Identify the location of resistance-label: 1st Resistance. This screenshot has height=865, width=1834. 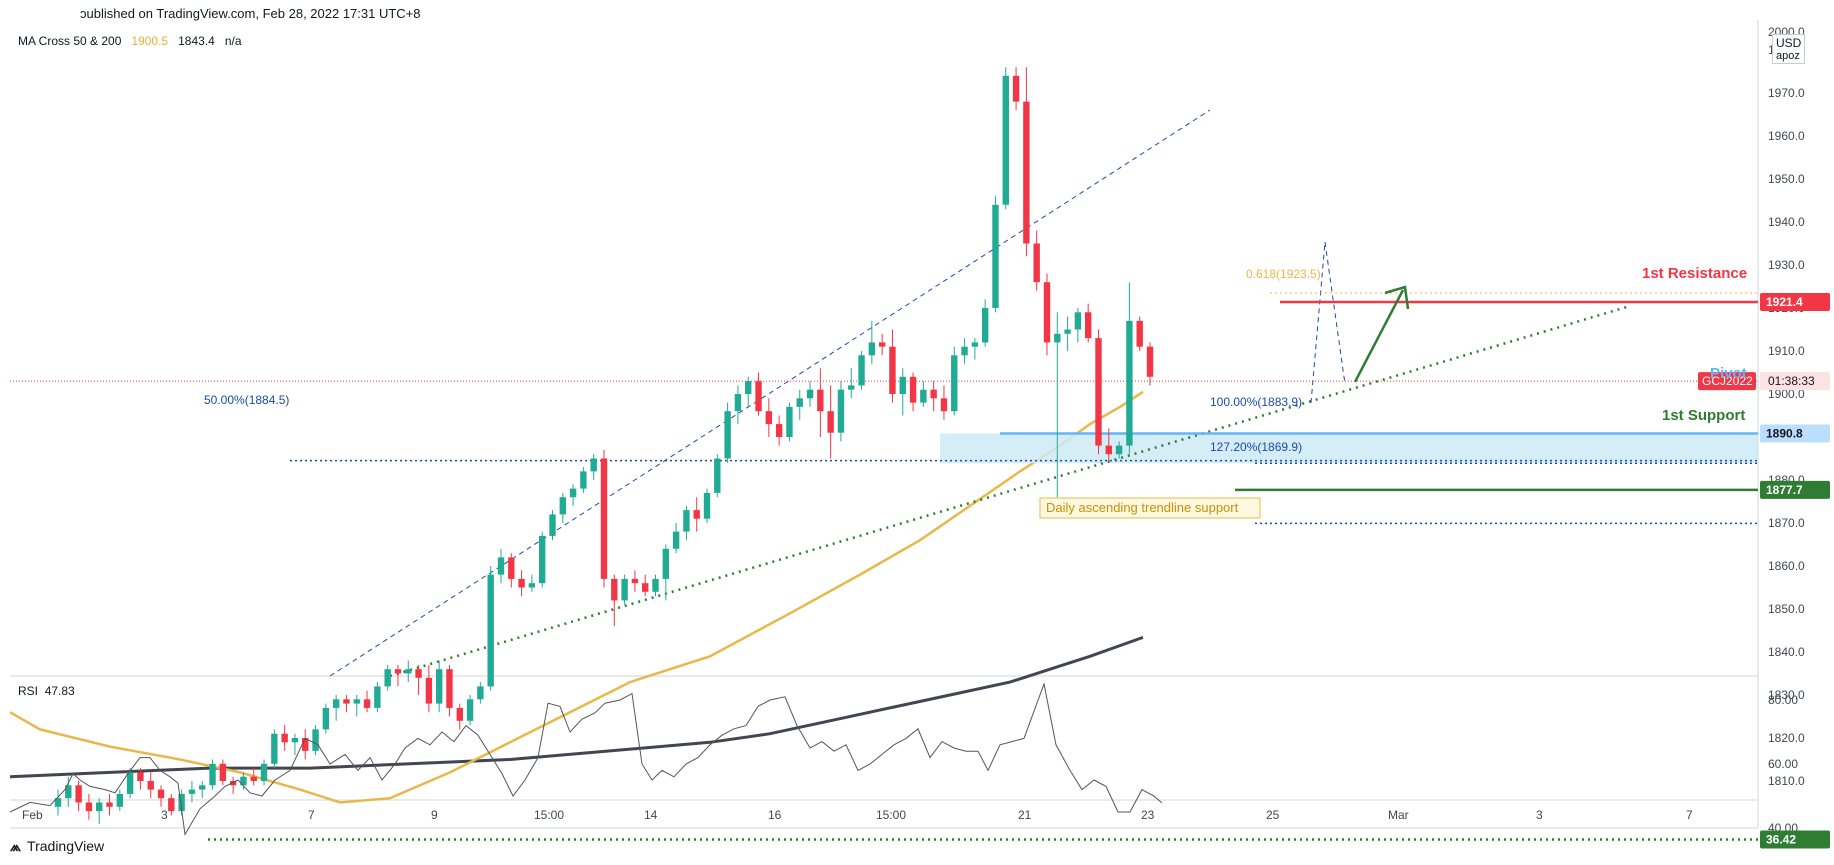
(1694, 273).